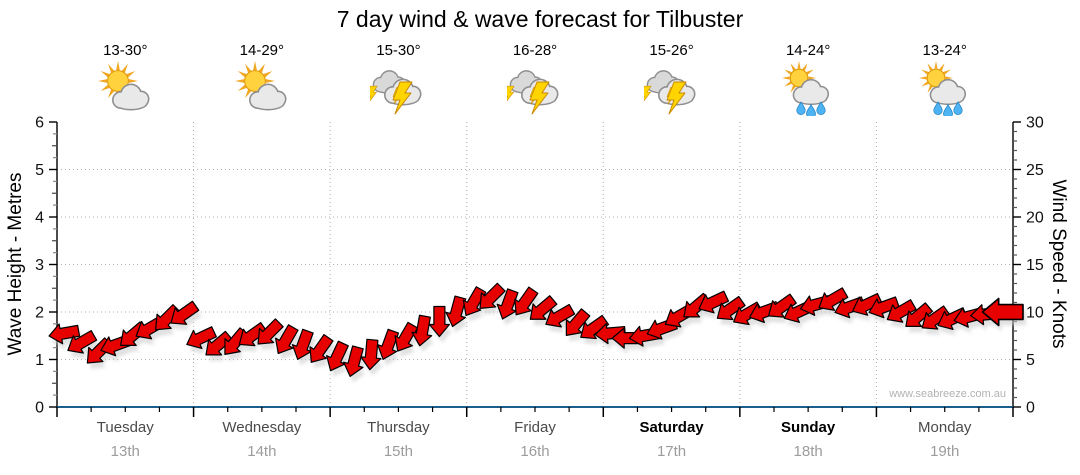 The width and height of the screenshot is (1080, 475). Describe the element at coordinates (1030, 408) in the screenshot. I see `right-tick-label: 0` at that location.